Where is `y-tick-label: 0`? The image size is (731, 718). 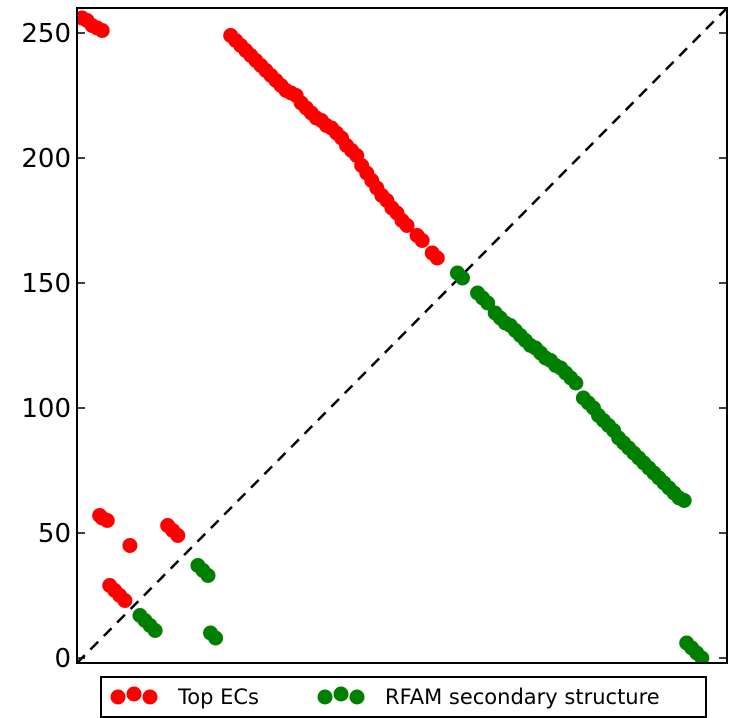 y-tick-label: 0 is located at coordinates (62, 659).